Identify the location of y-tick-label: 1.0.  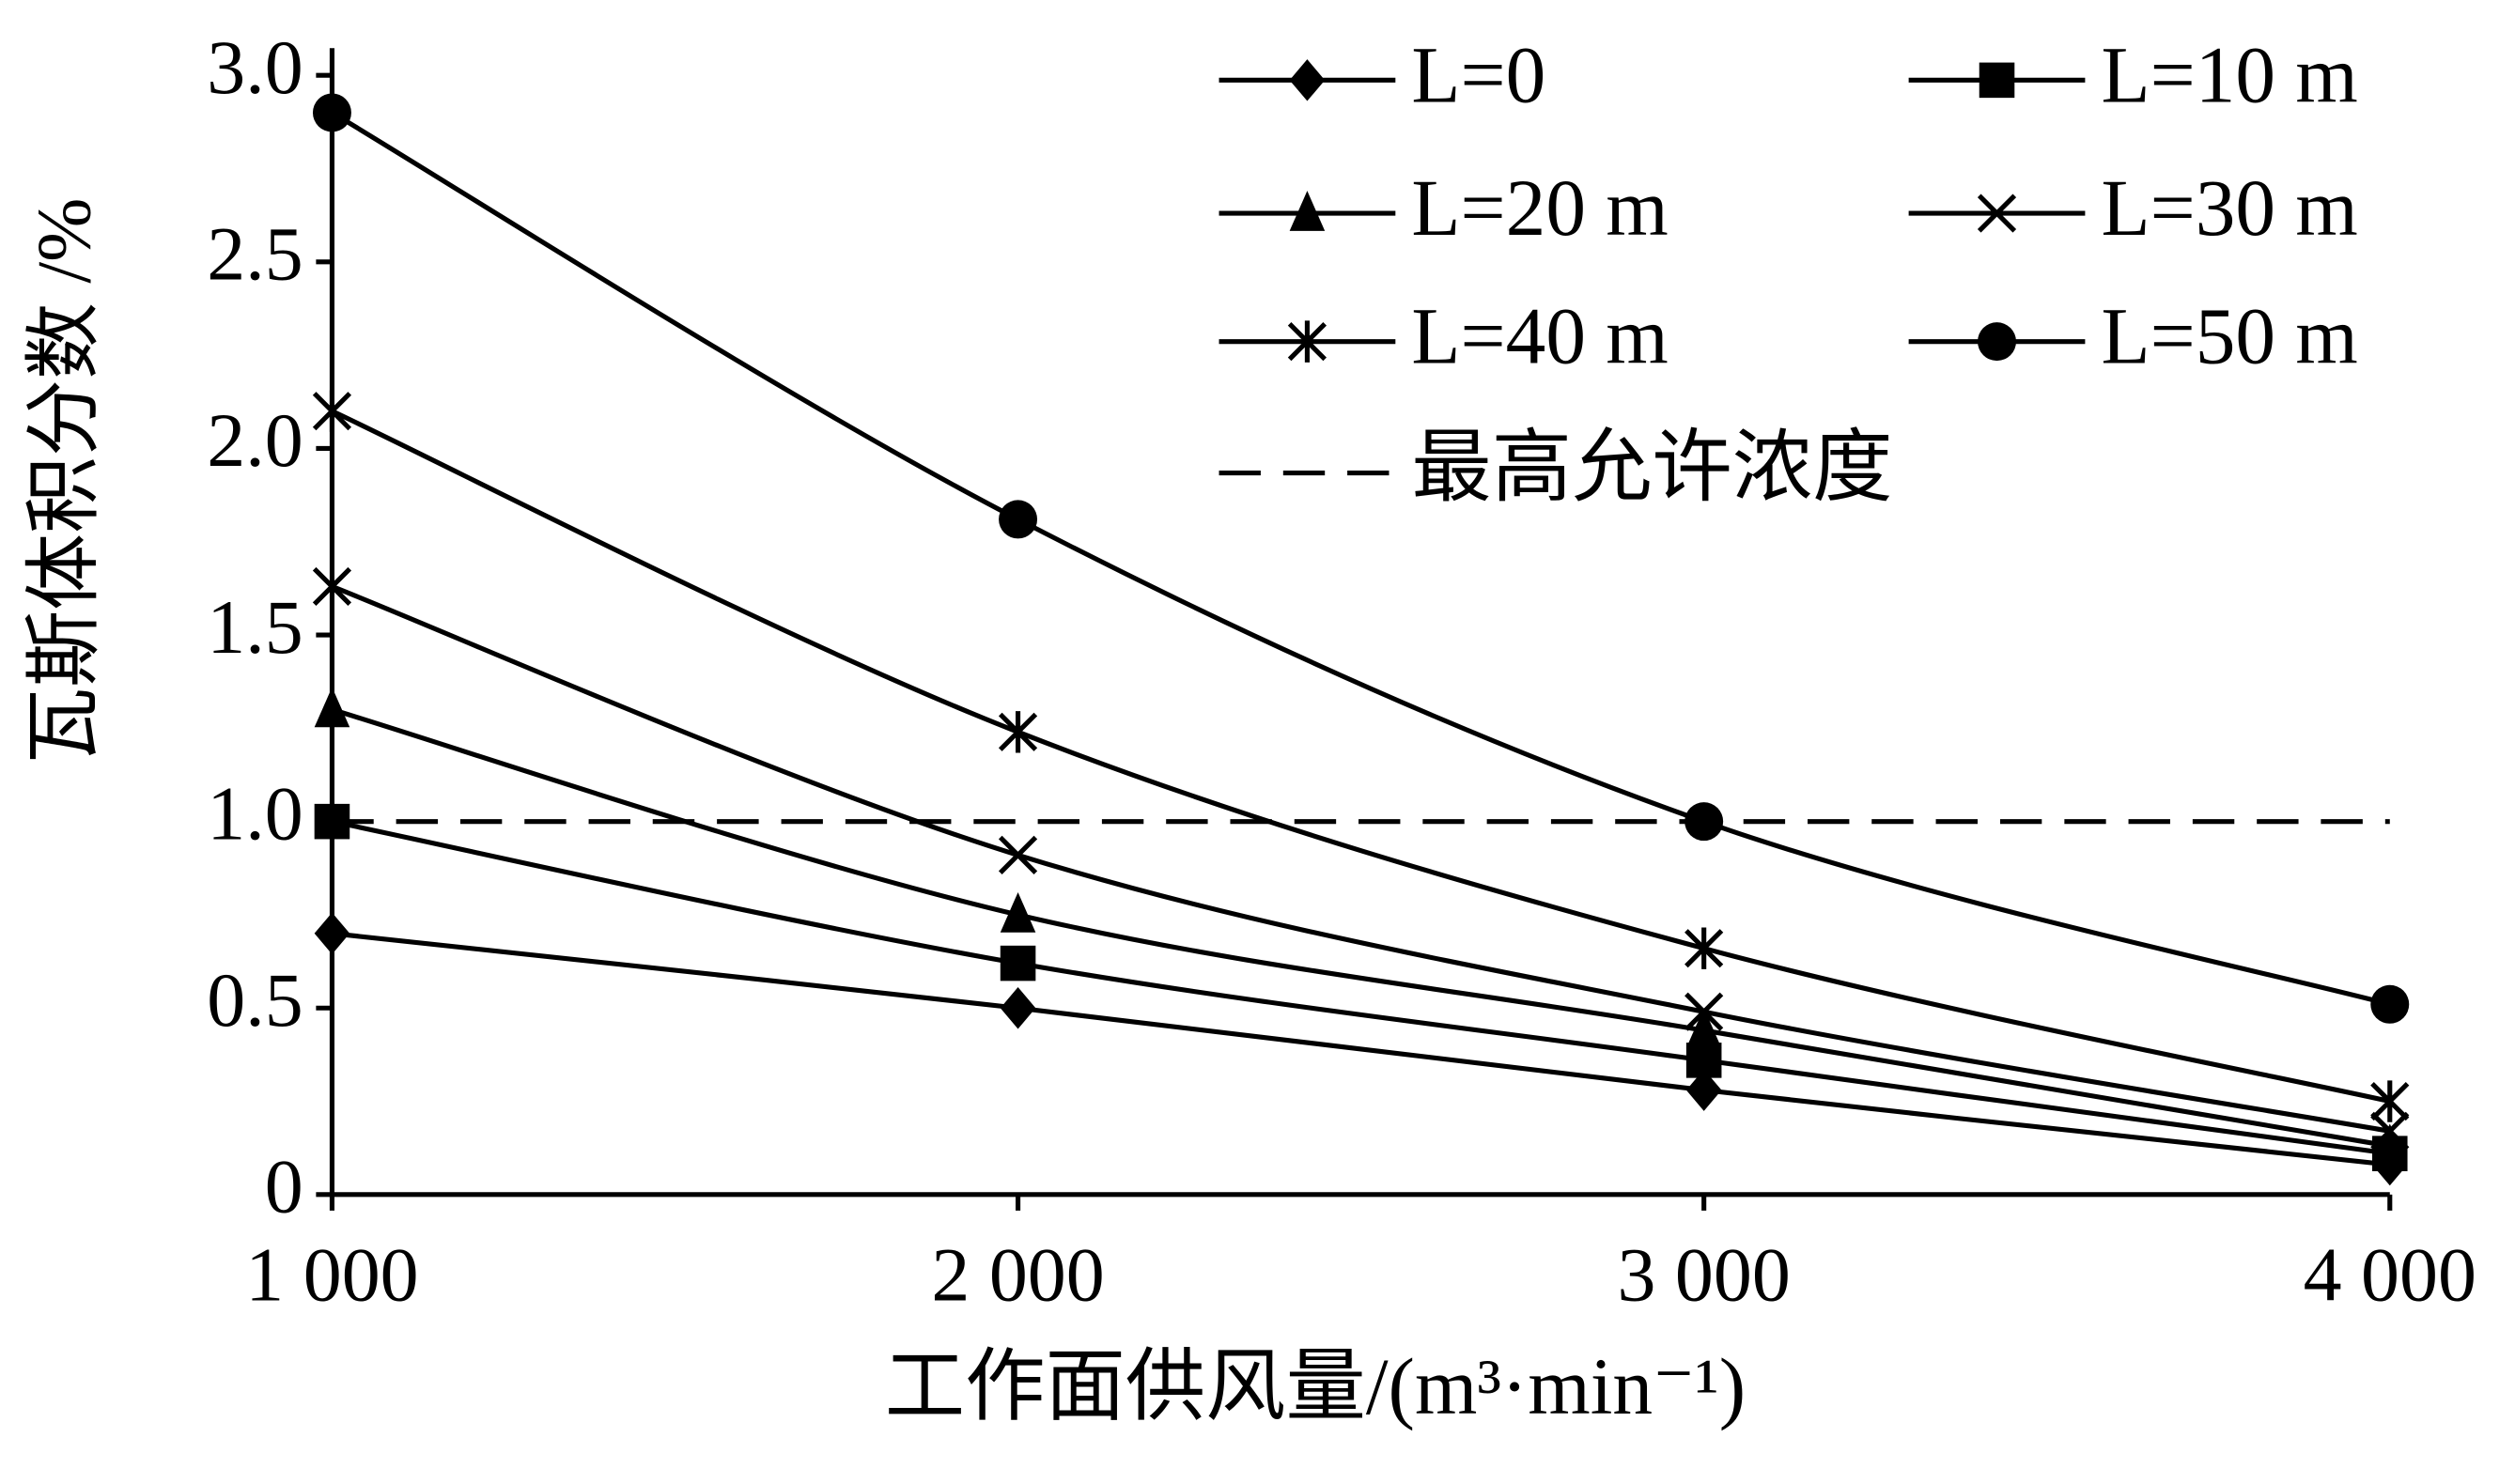
(255, 813).